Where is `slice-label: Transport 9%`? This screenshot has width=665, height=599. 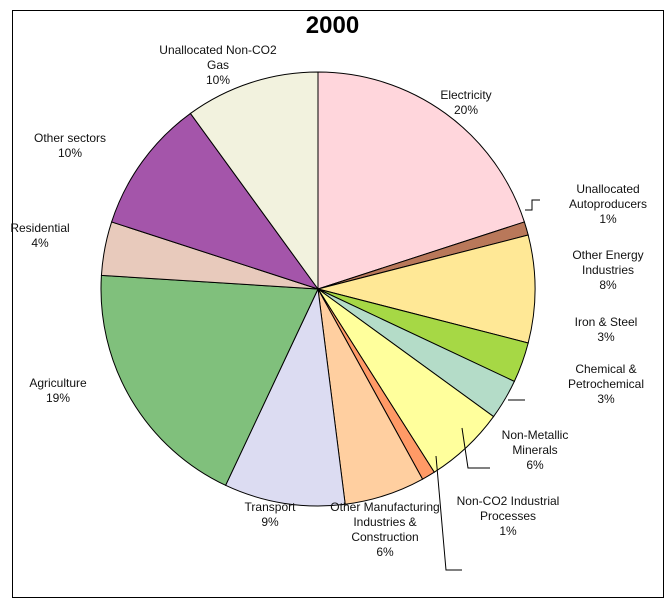
slice-label: Transport 9% is located at coordinates (270, 515).